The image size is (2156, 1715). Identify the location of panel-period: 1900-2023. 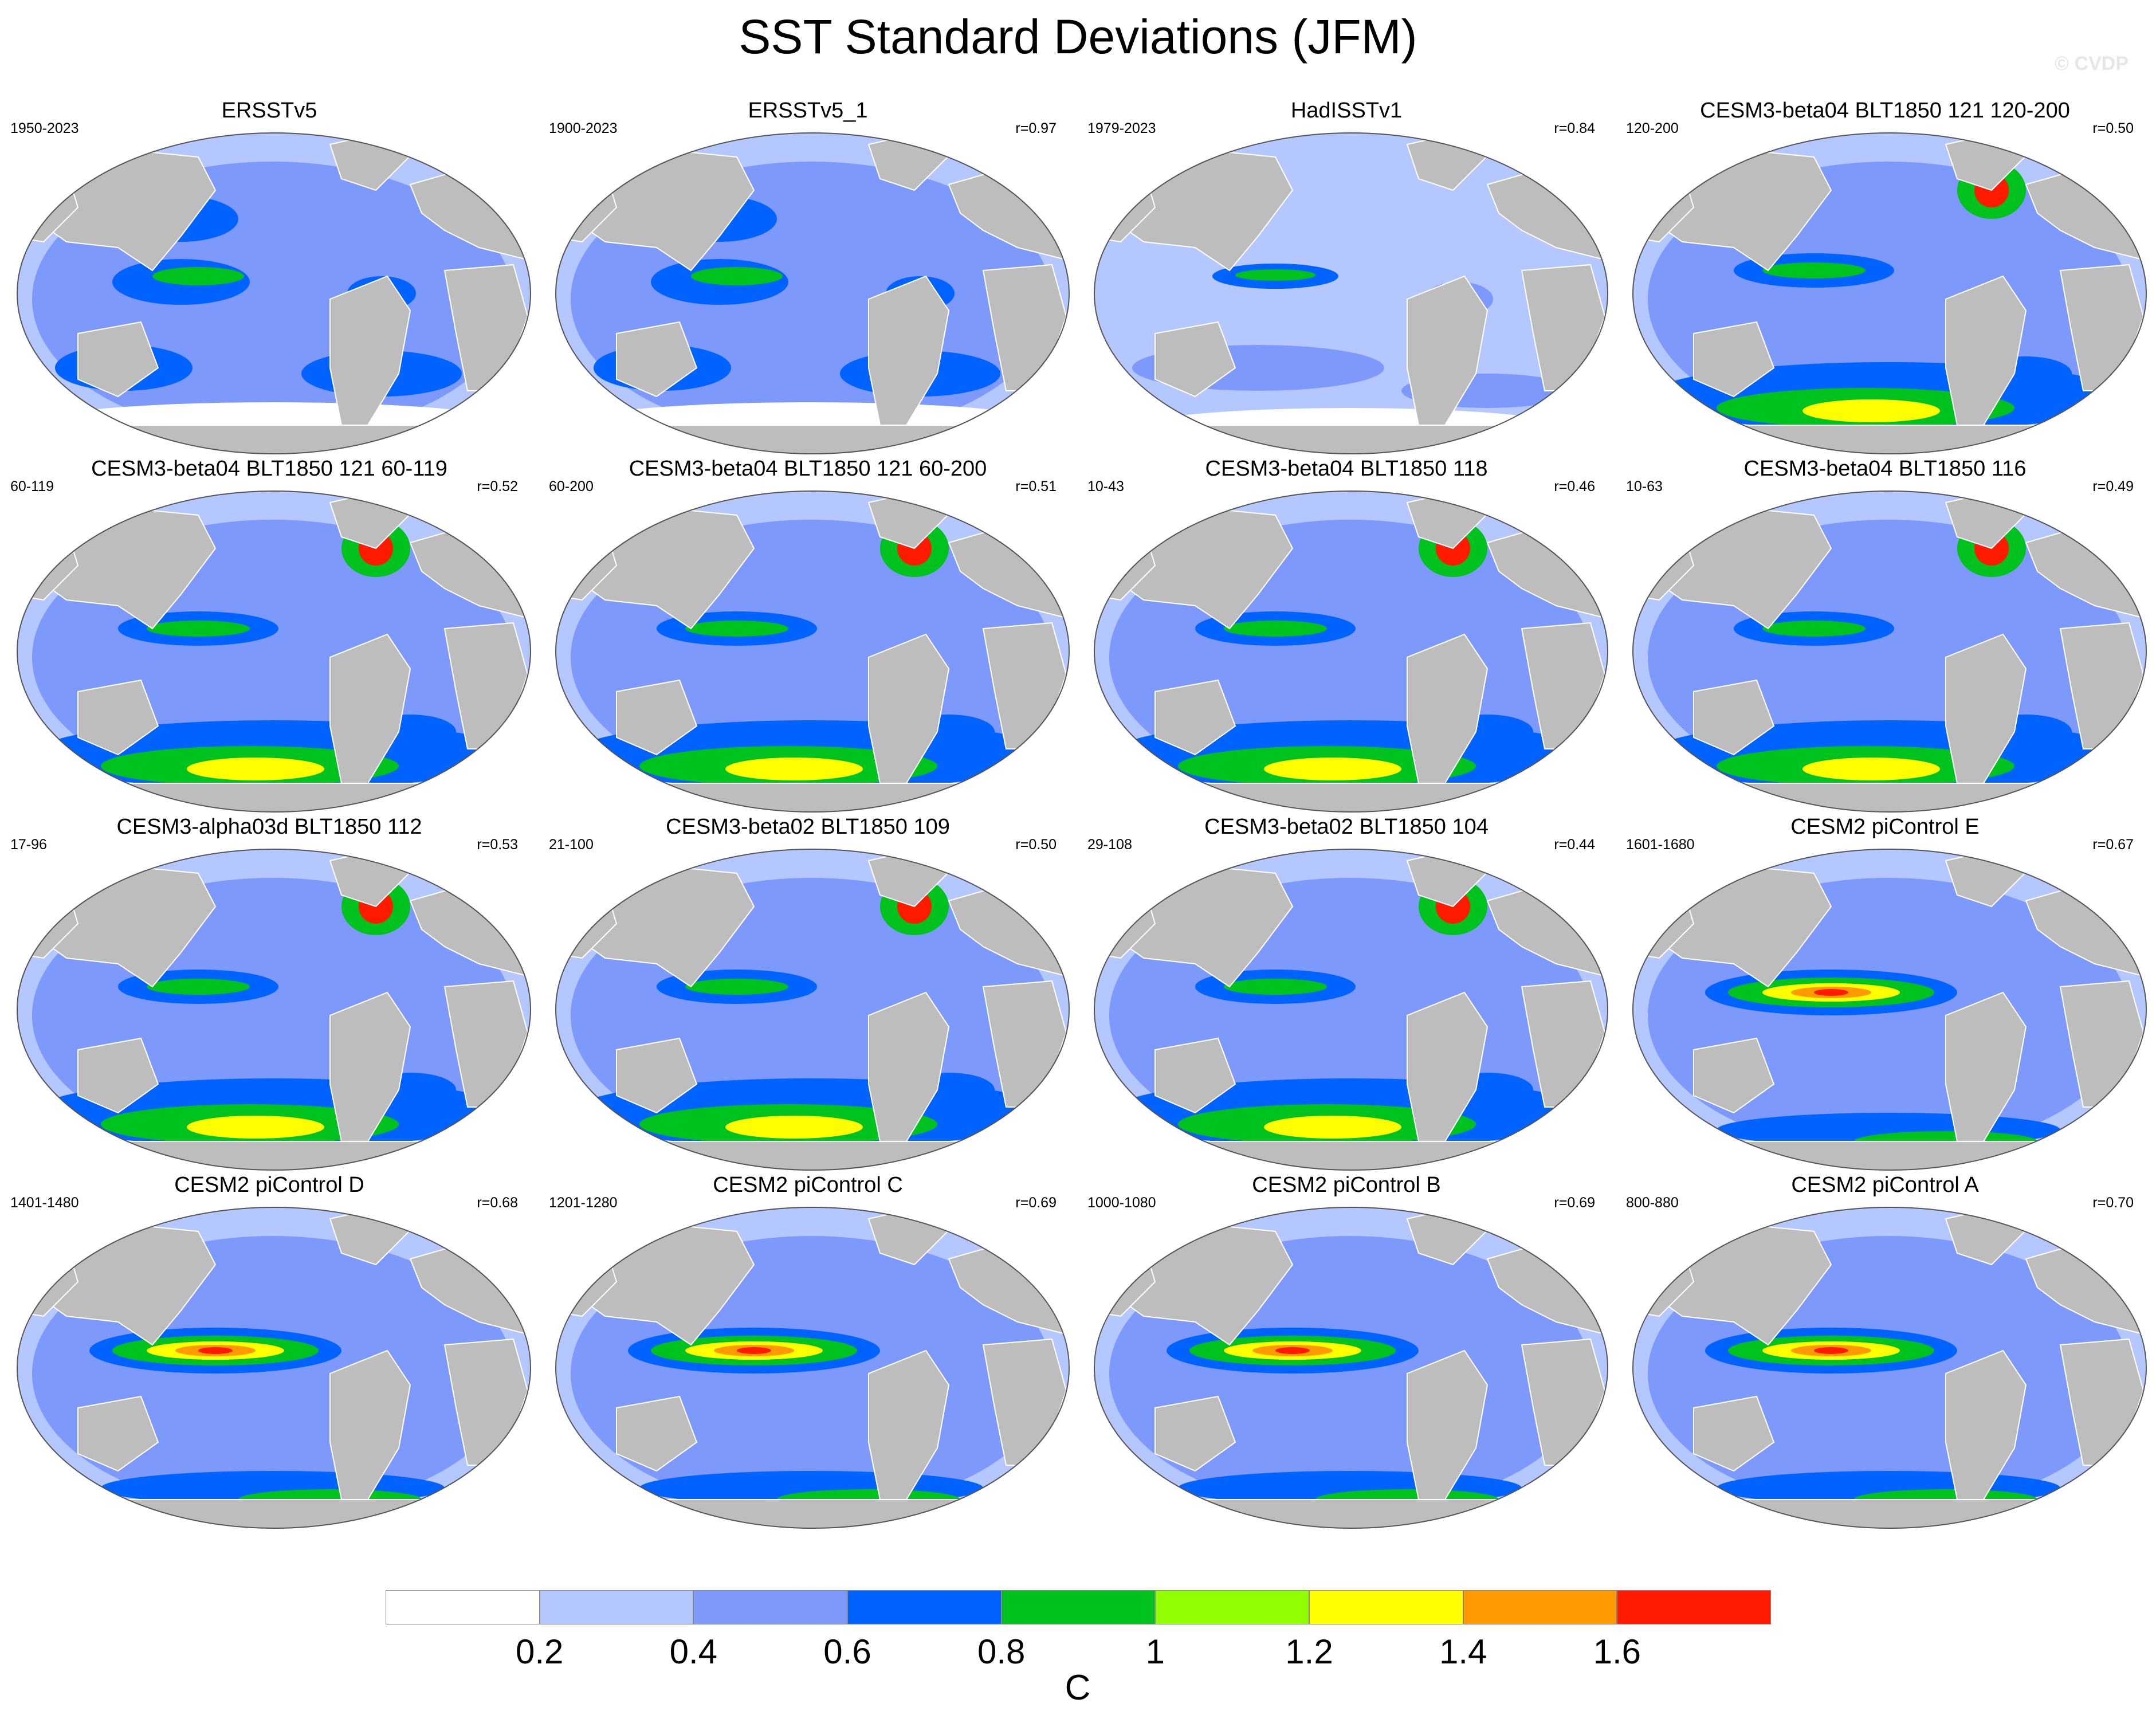
(583, 128).